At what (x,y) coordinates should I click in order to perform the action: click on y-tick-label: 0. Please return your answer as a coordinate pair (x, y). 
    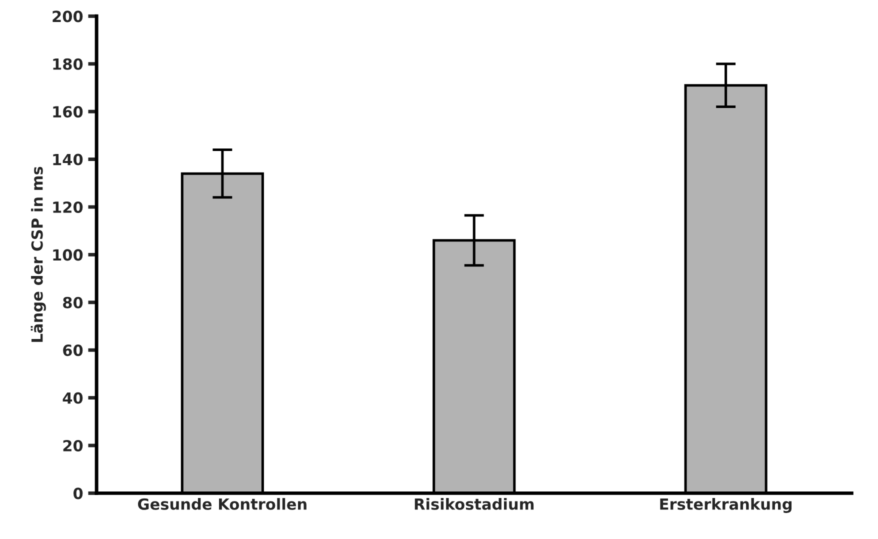
    Looking at the image, I should click on (78, 494).